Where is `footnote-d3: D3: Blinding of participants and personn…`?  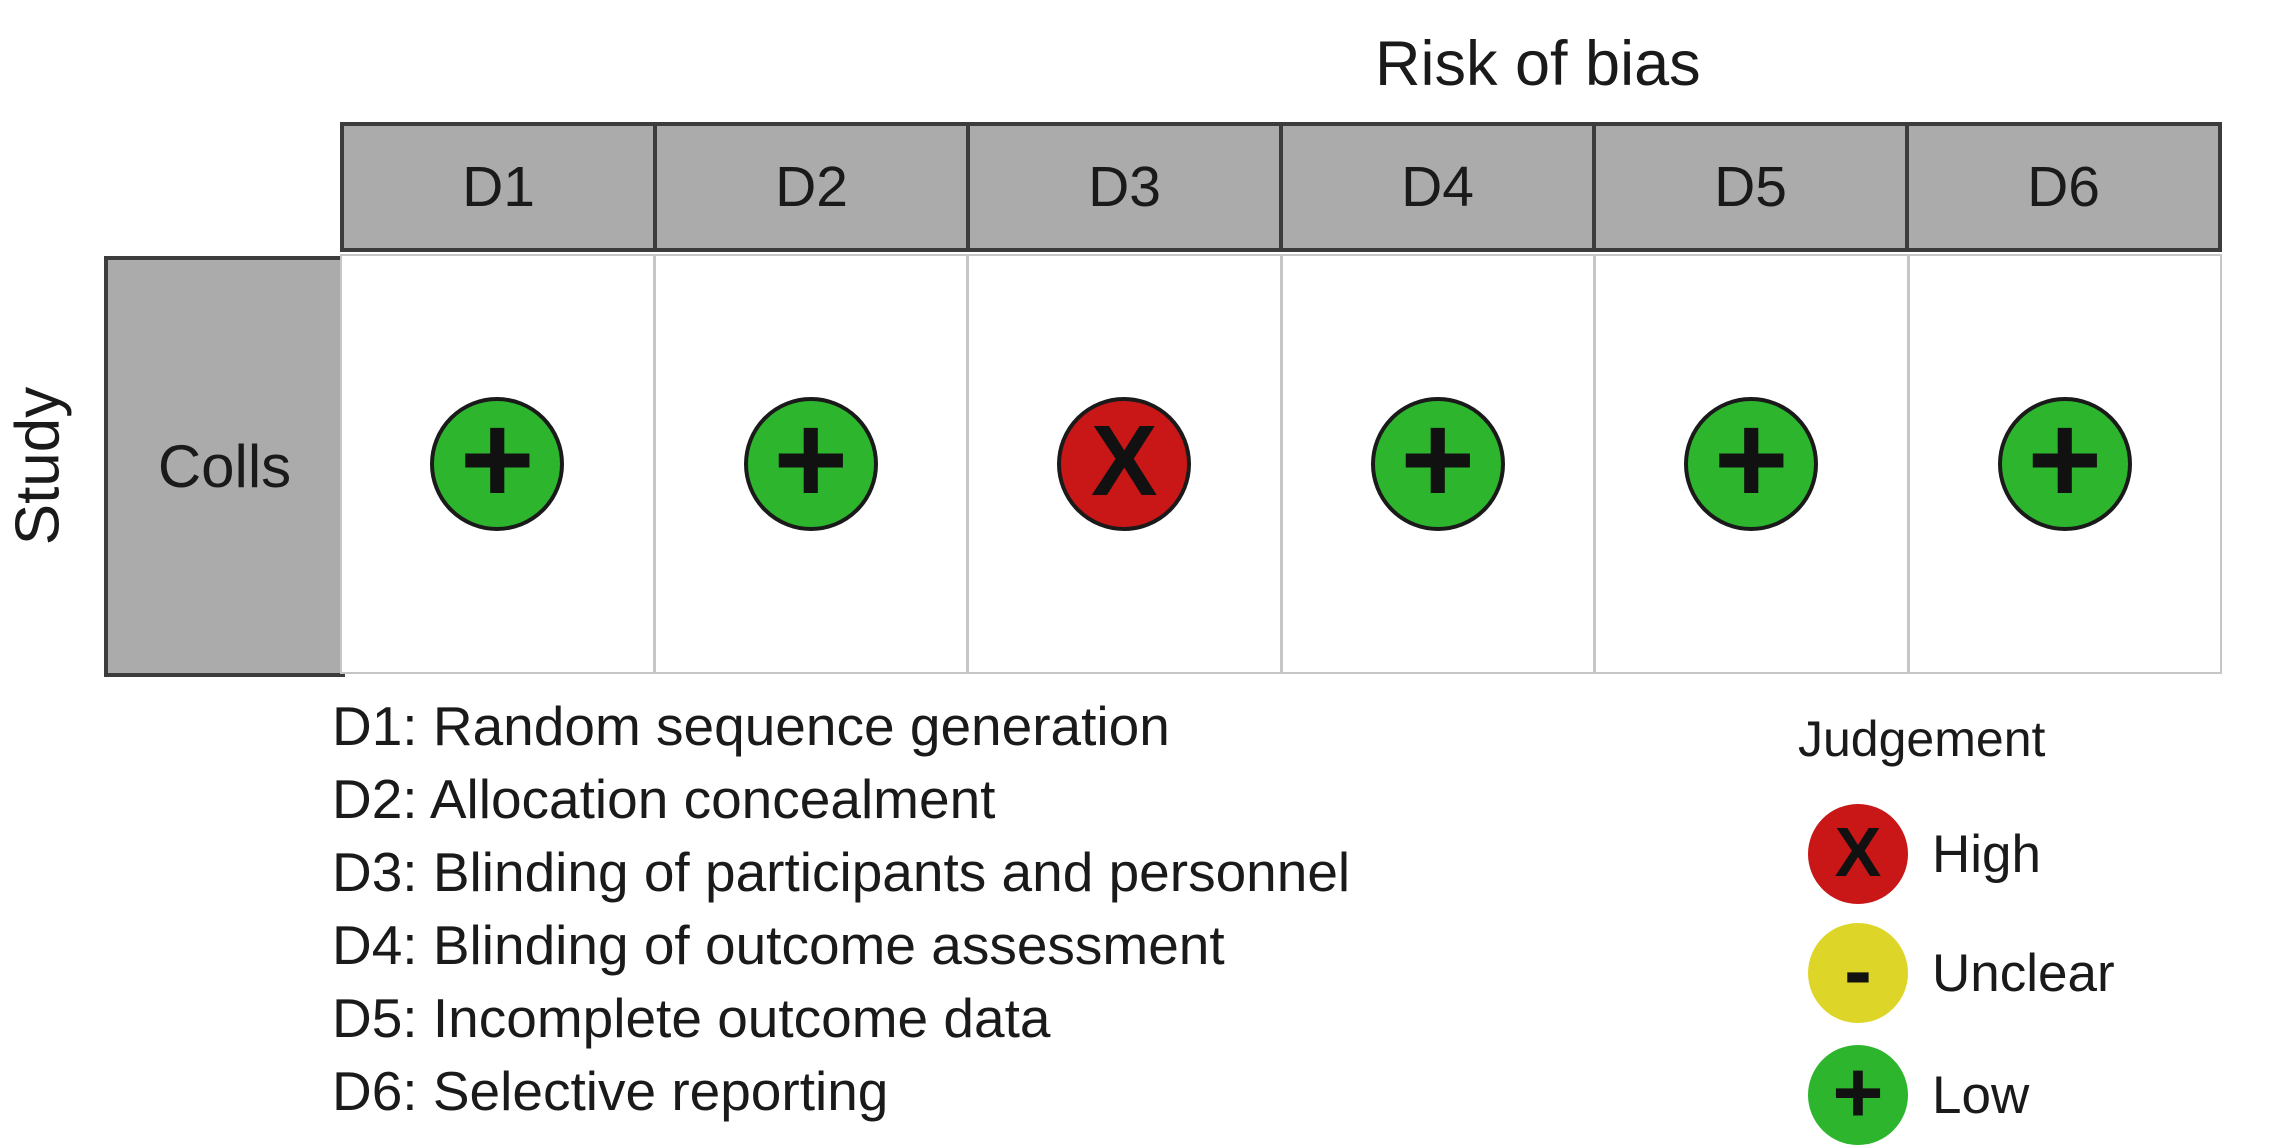 footnote-d3: D3: Blinding of participants and personn… is located at coordinates (841, 872).